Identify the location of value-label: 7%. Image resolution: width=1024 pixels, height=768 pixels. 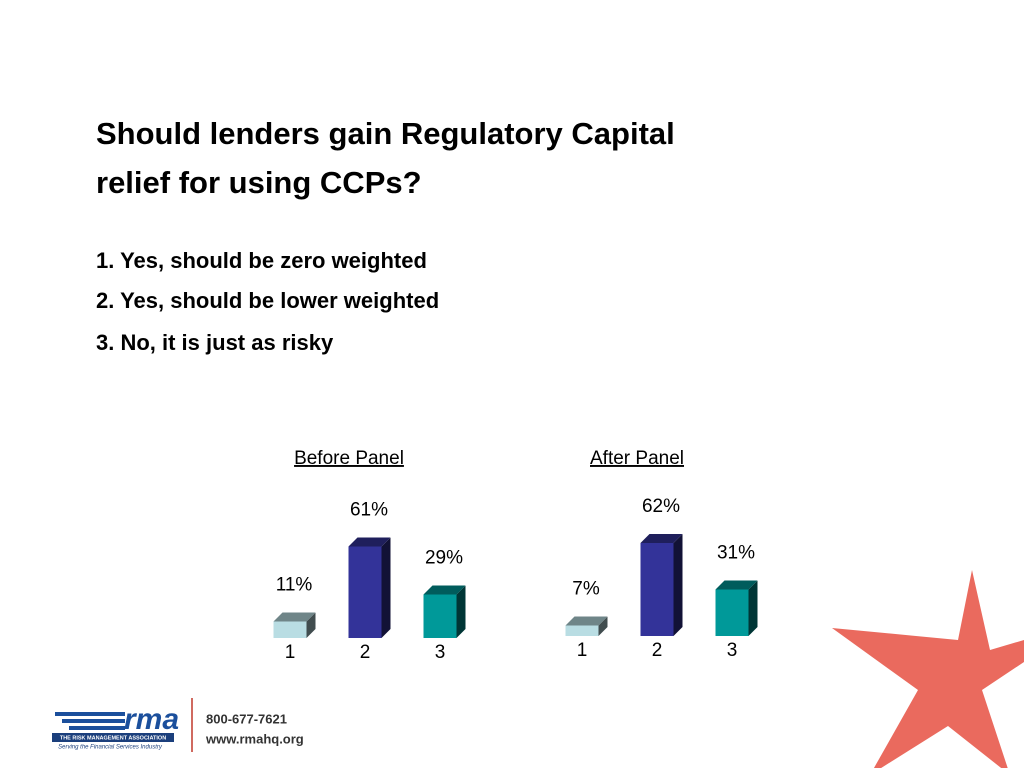
(586, 589).